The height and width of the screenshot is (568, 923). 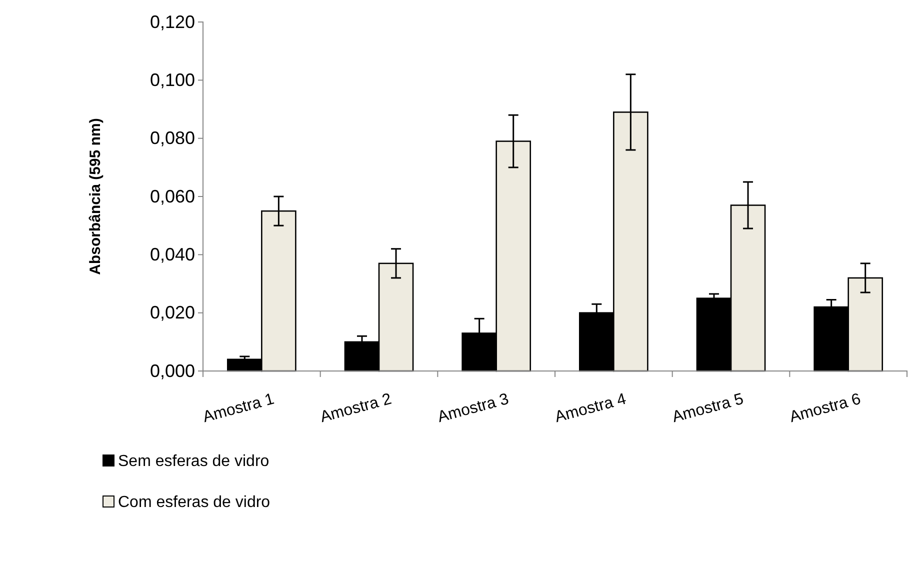 What do you see at coordinates (172, 80) in the screenshot?
I see `y-tick-label: 0,100` at bounding box center [172, 80].